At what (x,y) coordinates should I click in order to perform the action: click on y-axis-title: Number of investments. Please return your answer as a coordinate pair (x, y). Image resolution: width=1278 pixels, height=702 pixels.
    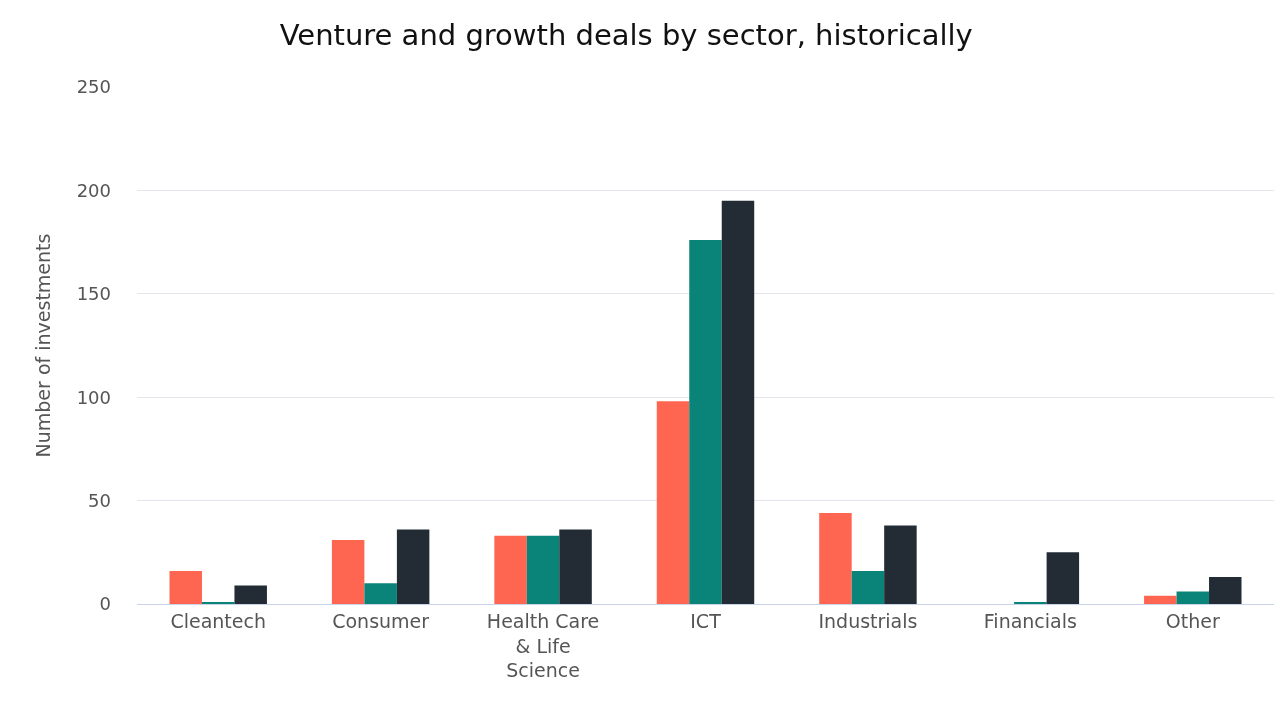
    Looking at the image, I should click on (43, 345).